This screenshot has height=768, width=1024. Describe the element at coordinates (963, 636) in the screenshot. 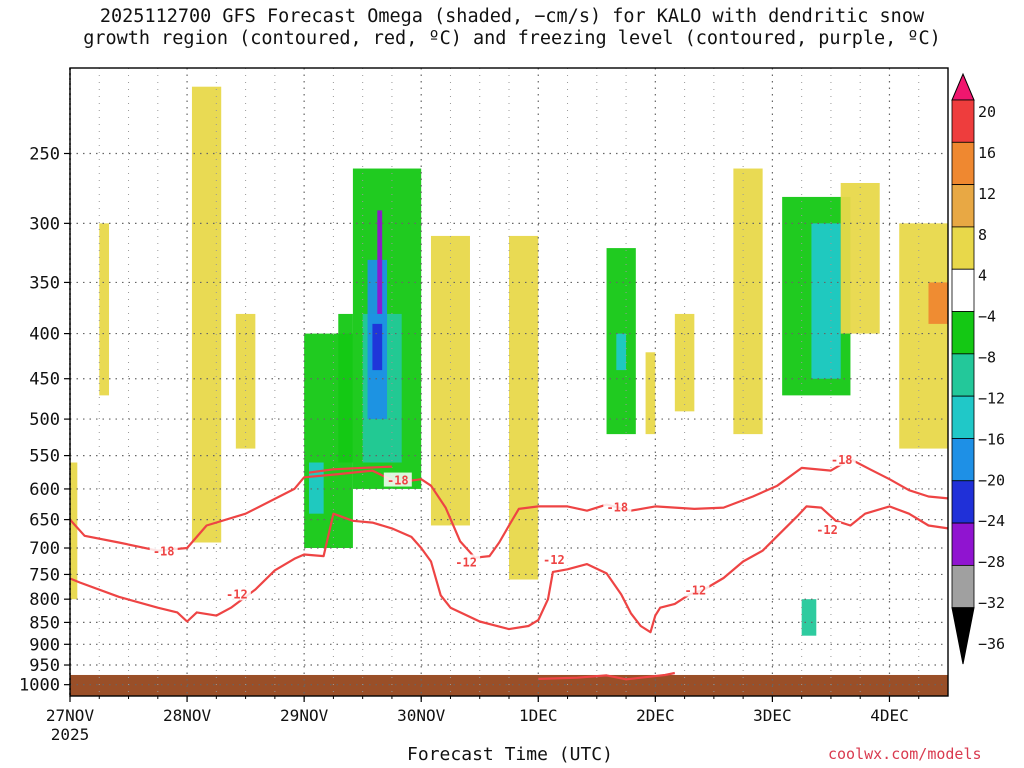

I see `colorbar-min-arrow` at that location.